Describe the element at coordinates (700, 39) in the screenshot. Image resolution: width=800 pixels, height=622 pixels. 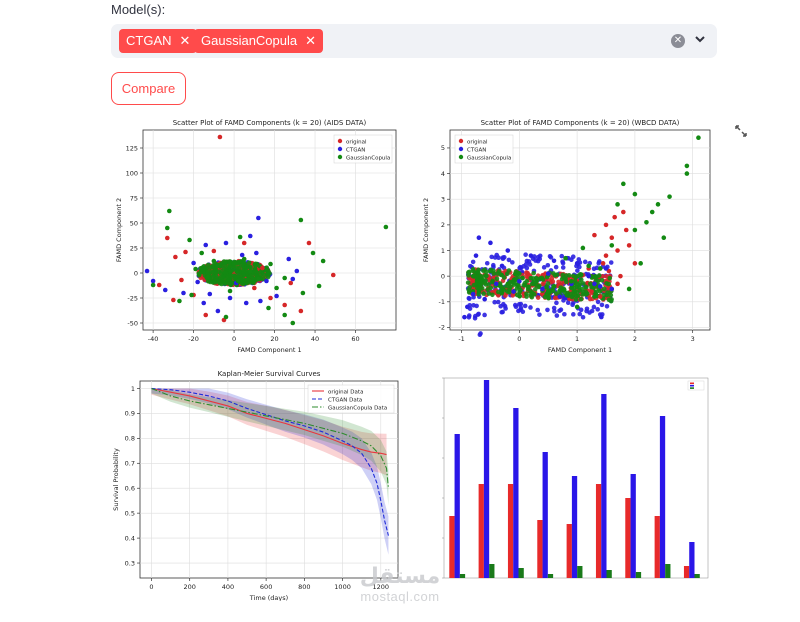
I see `chevron-down-icon` at that location.